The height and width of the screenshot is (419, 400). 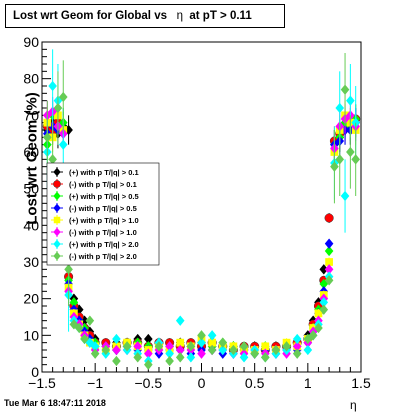 What do you see at coordinates (31, 79) in the screenshot?
I see `y-tick-label: 80` at bounding box center [31, 79].